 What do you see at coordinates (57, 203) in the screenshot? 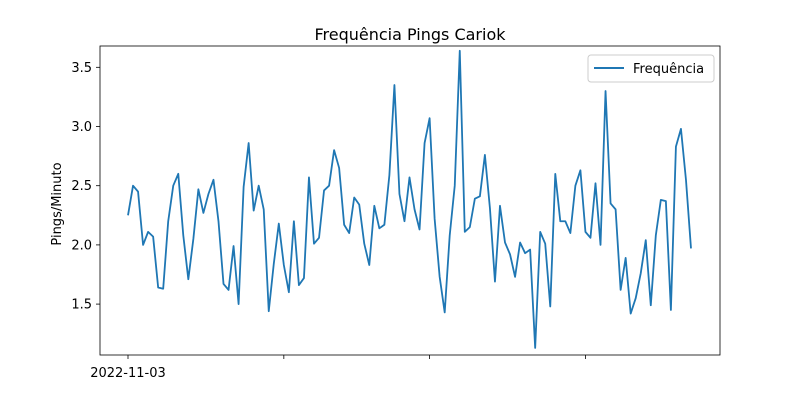
I see `y-axis-label: Pings/Minuto` at bounding box center [57, 203].